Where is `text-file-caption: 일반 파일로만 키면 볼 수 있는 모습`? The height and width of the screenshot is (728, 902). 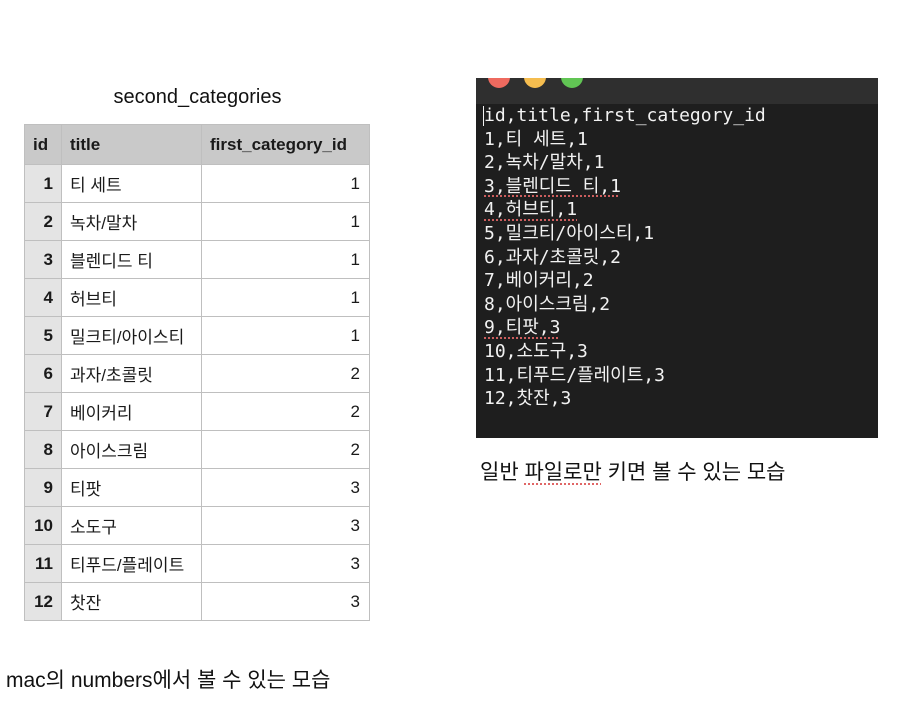
text-file-caption: 일반 파일로만 키면 볼 수 있는 모습 is located at coordinates (633, 471).